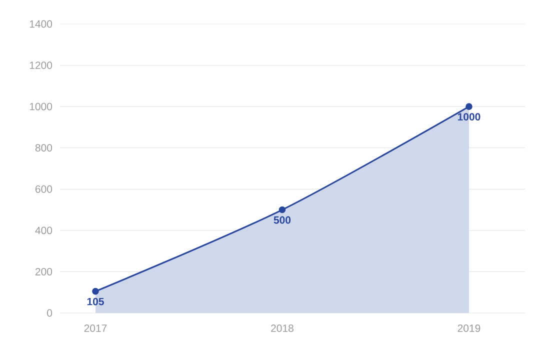  Describe the element at coordinates (43, 148) in the screenshot. I see `y-tick-label: 800` at that location.